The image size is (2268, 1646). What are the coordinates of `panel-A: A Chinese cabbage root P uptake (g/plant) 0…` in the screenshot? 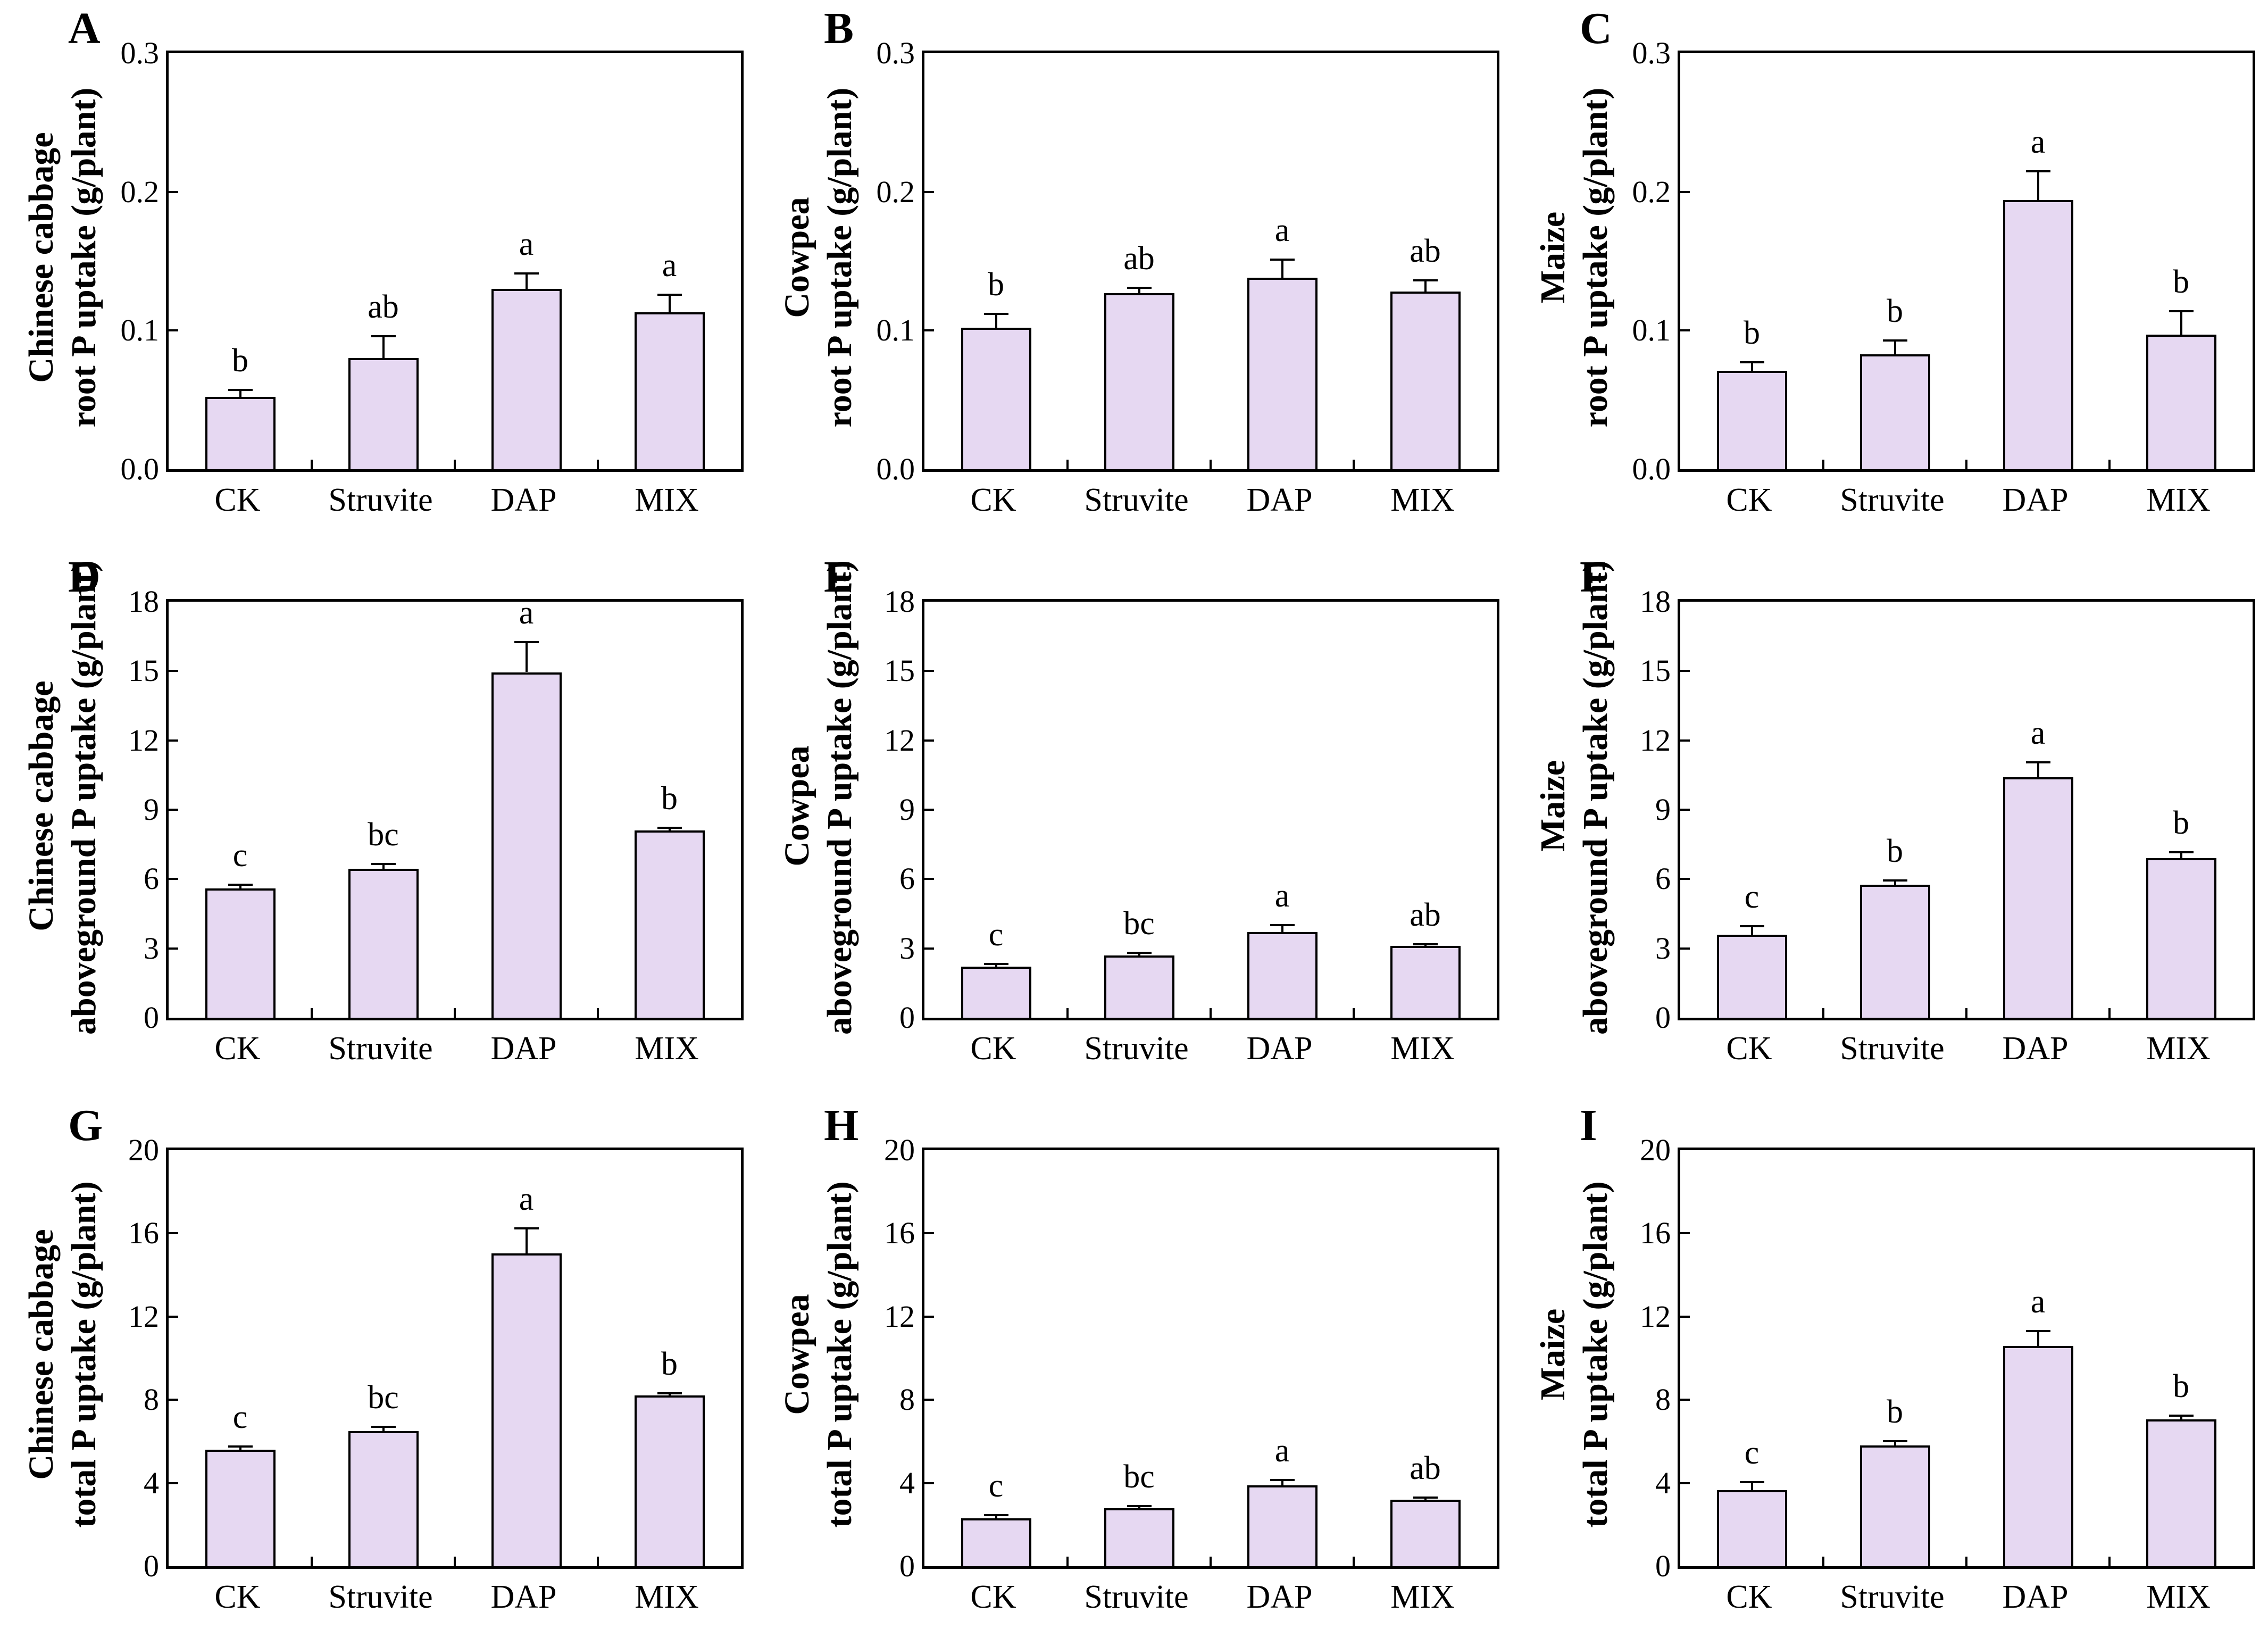 It's located at (378, 274).